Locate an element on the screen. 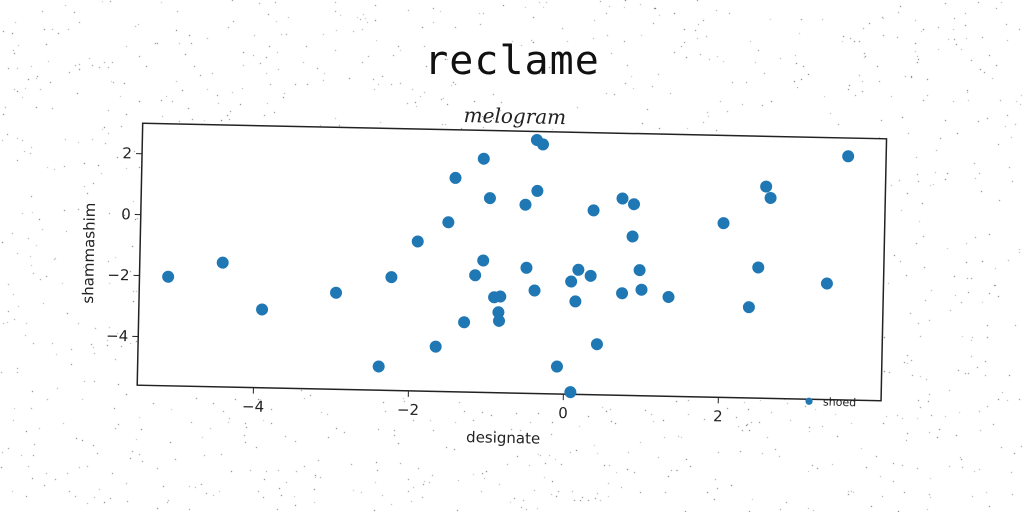 This screenshot has width=1024, height=512. chart-title: melogram is located at coordinates (514, 116).